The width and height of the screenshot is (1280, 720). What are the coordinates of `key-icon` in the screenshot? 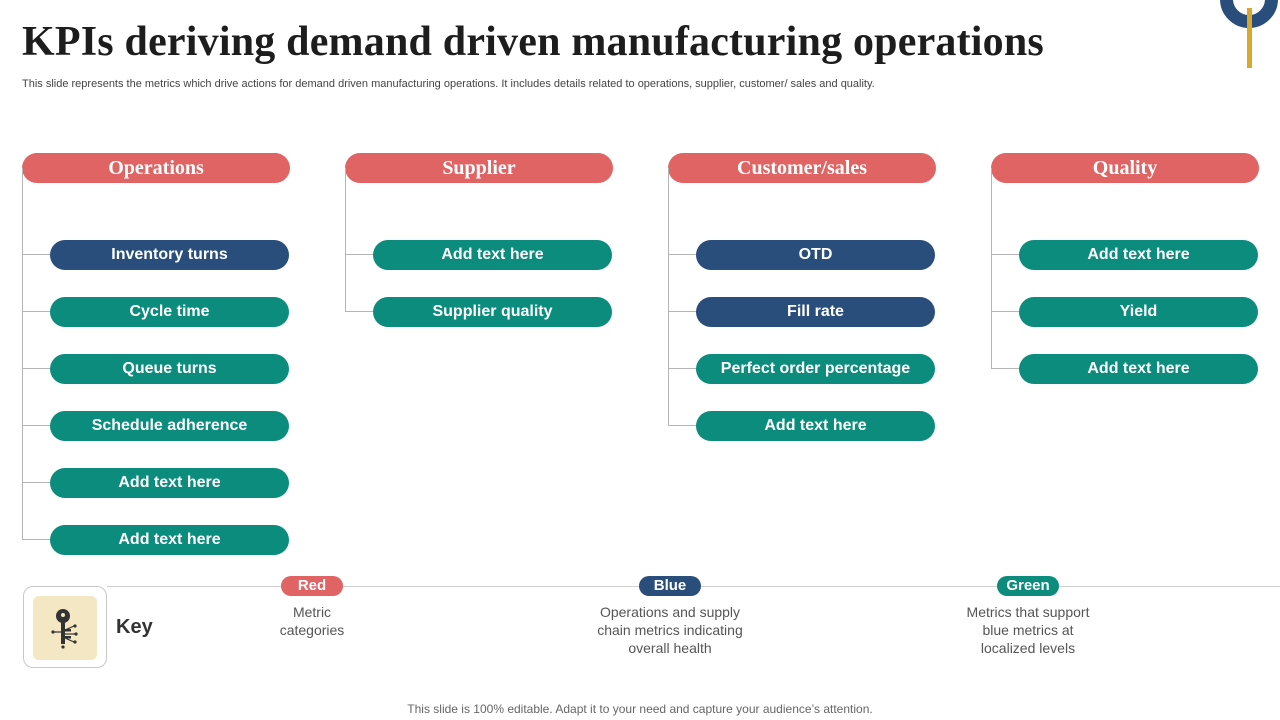 It's located at (65, 628).